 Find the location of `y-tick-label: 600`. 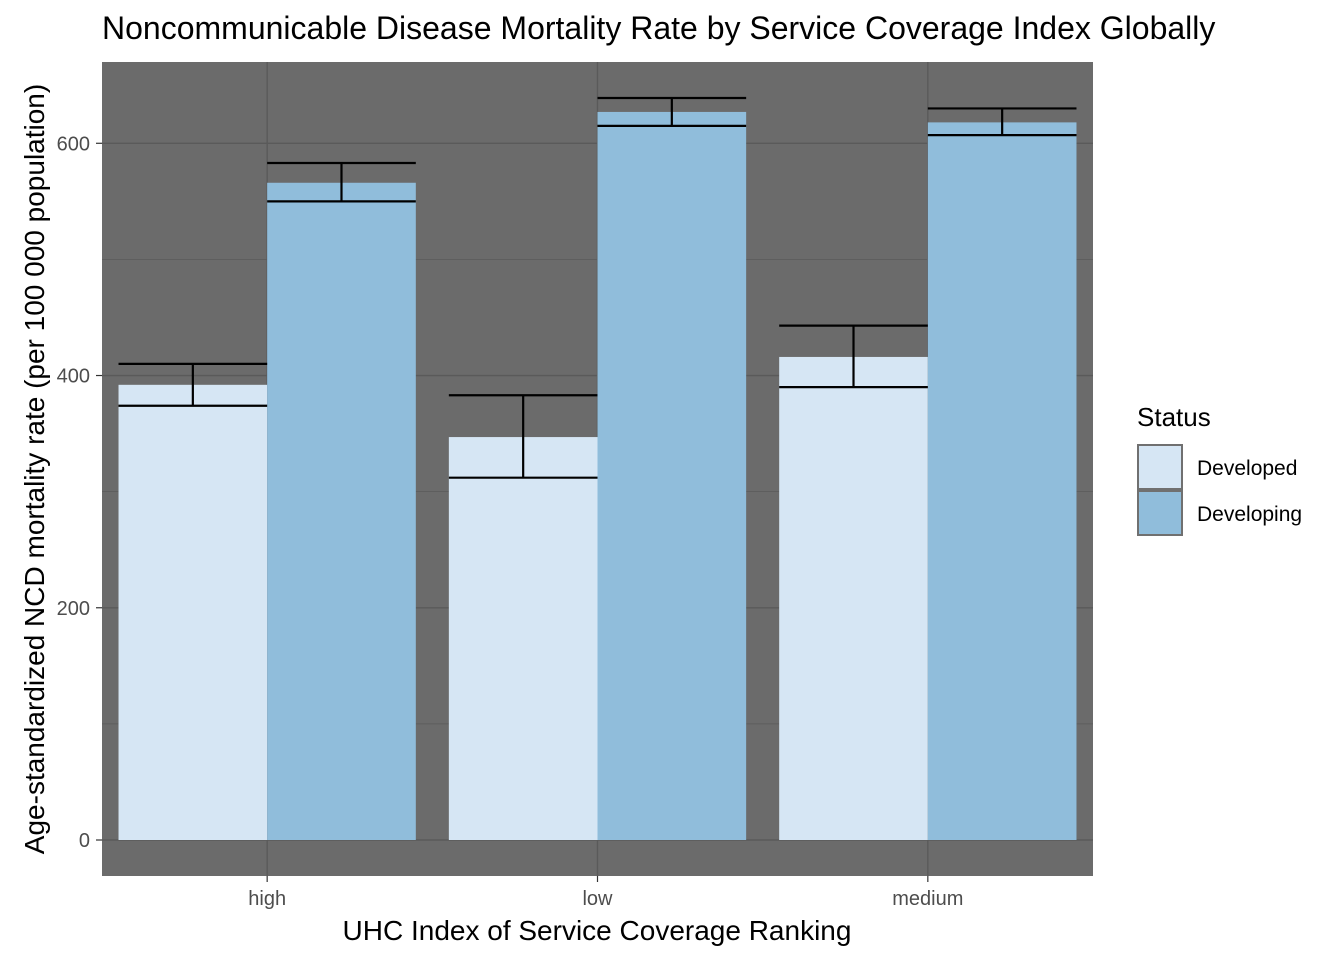

y-tick-label: 600 is located at coordinates (73, 144).